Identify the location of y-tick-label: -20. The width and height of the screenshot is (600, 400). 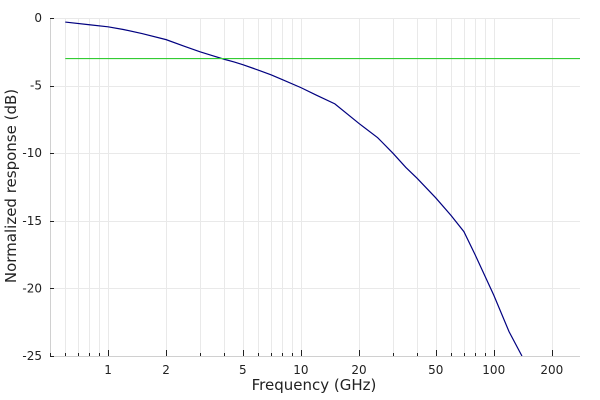
(32, 288).